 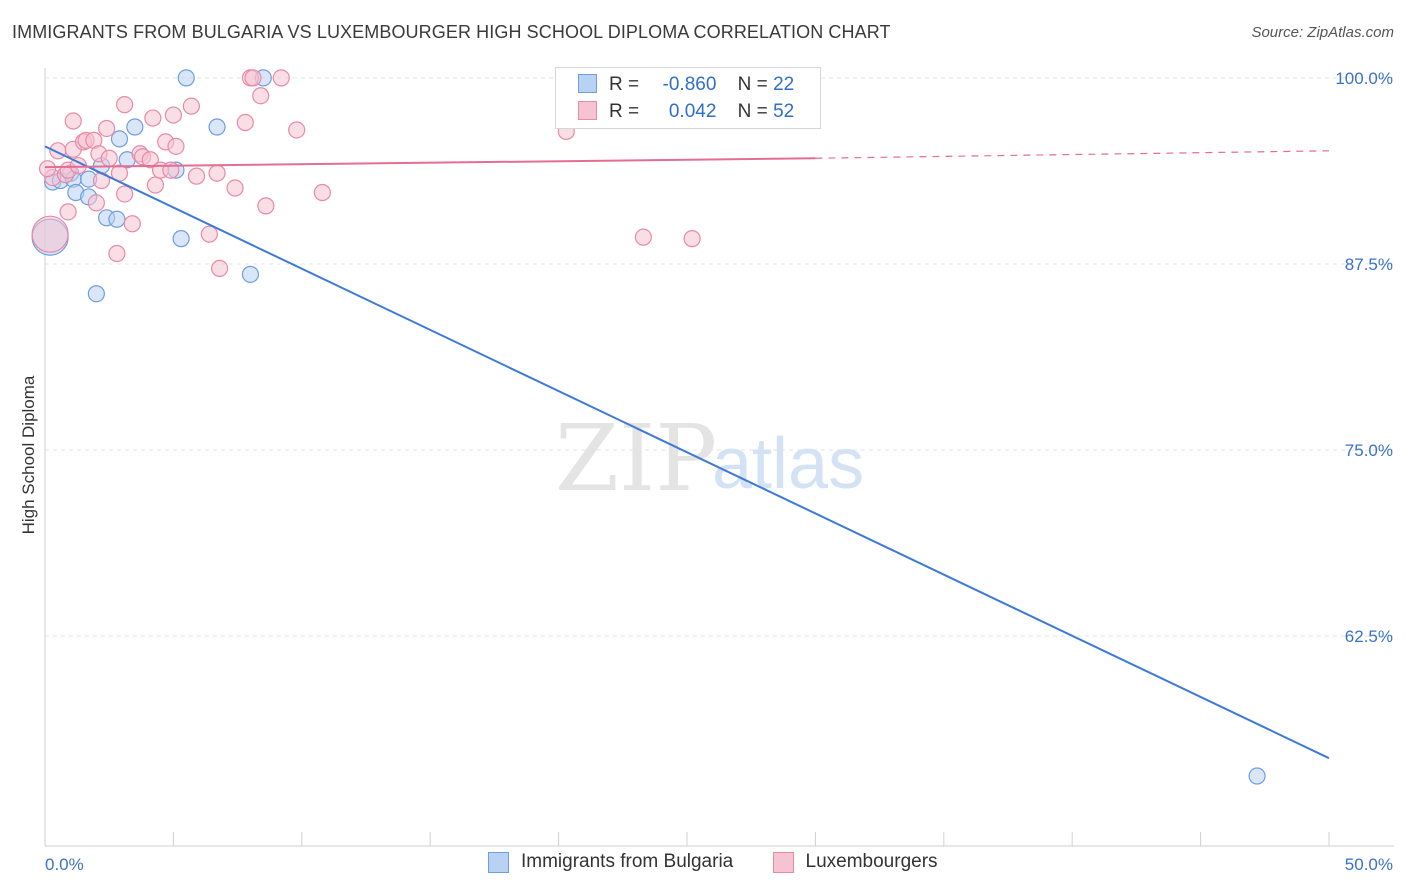 What do you see at coordinates (783, 862) in the screenshot?
I see `bottom-legend-swatch-pink` at bounding box center [783, 862].